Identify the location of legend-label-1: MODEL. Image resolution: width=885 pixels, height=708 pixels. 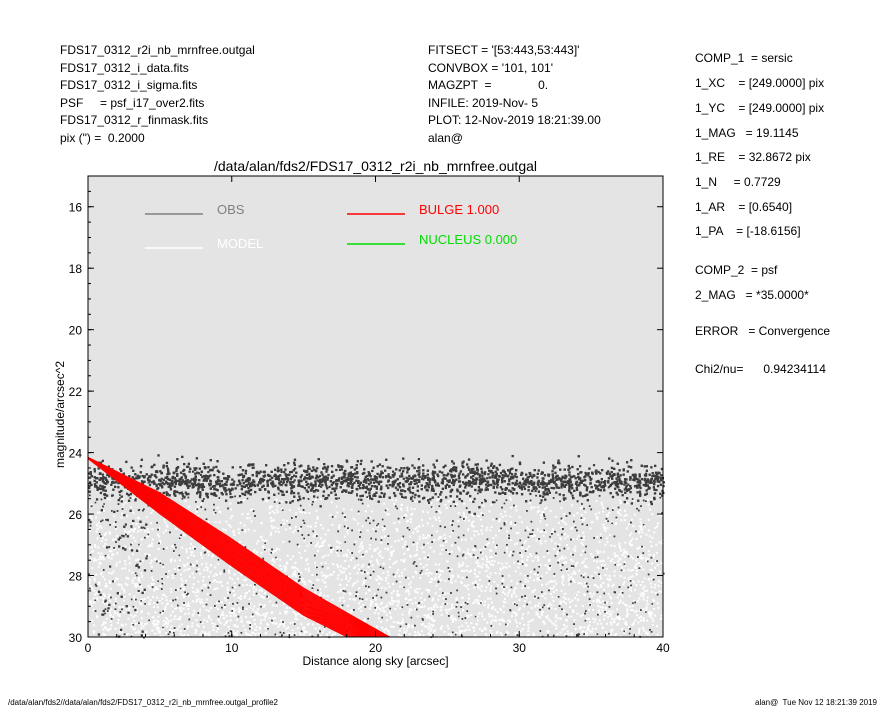
(240, 243).